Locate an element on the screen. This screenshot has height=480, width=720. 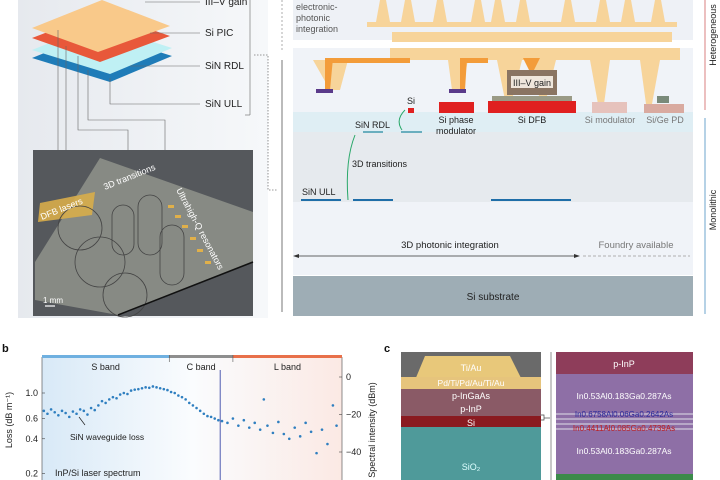
si-substrate-label: Si substrate is located at coordinates (493, 297).